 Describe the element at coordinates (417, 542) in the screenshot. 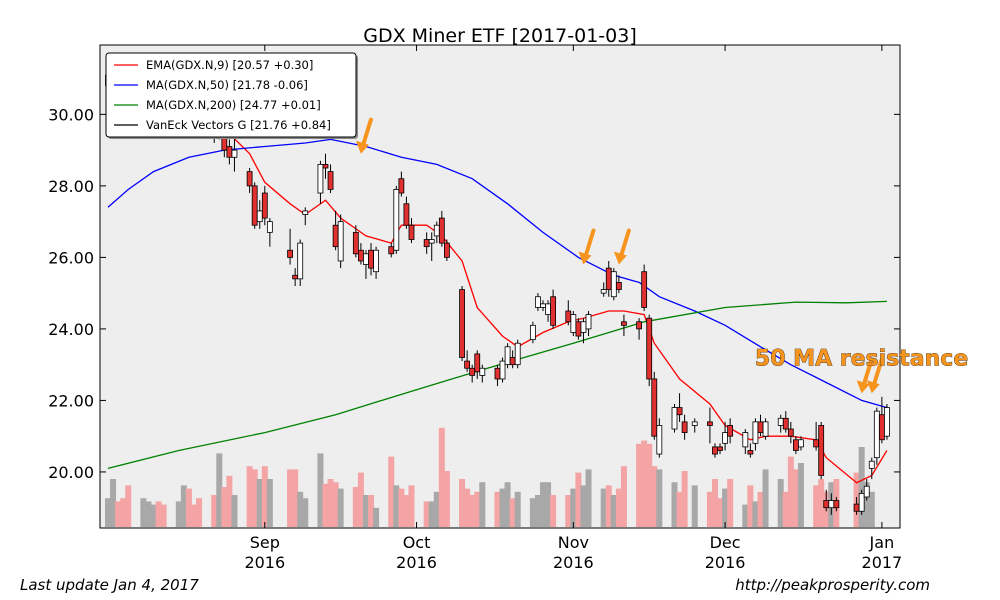

I see `x-tick-month: Oct` at that location.